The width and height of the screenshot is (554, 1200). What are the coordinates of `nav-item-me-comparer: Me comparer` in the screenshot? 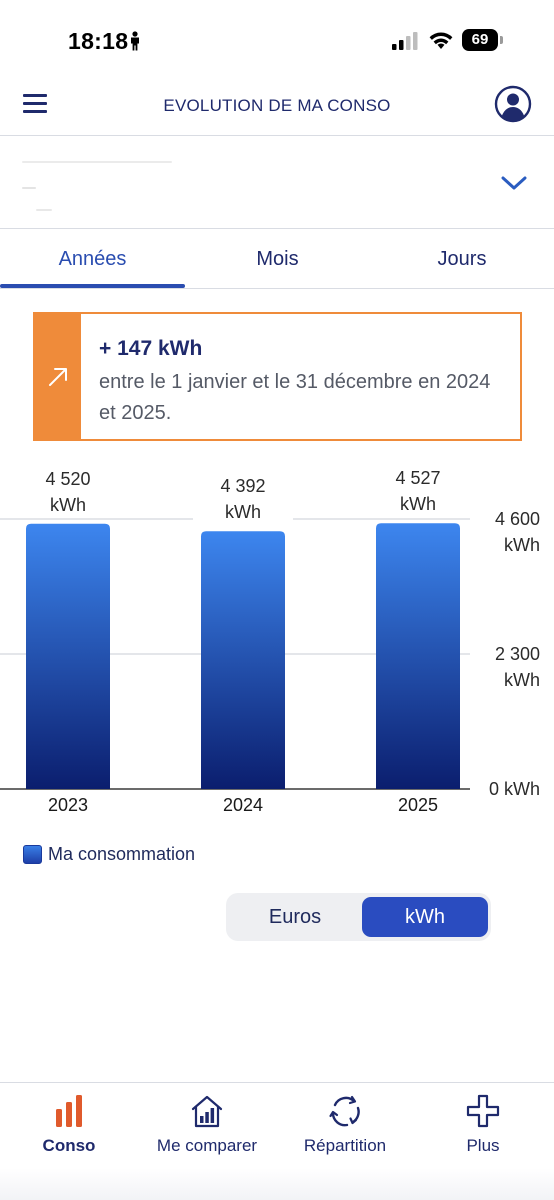 It's located at (207, 1128).